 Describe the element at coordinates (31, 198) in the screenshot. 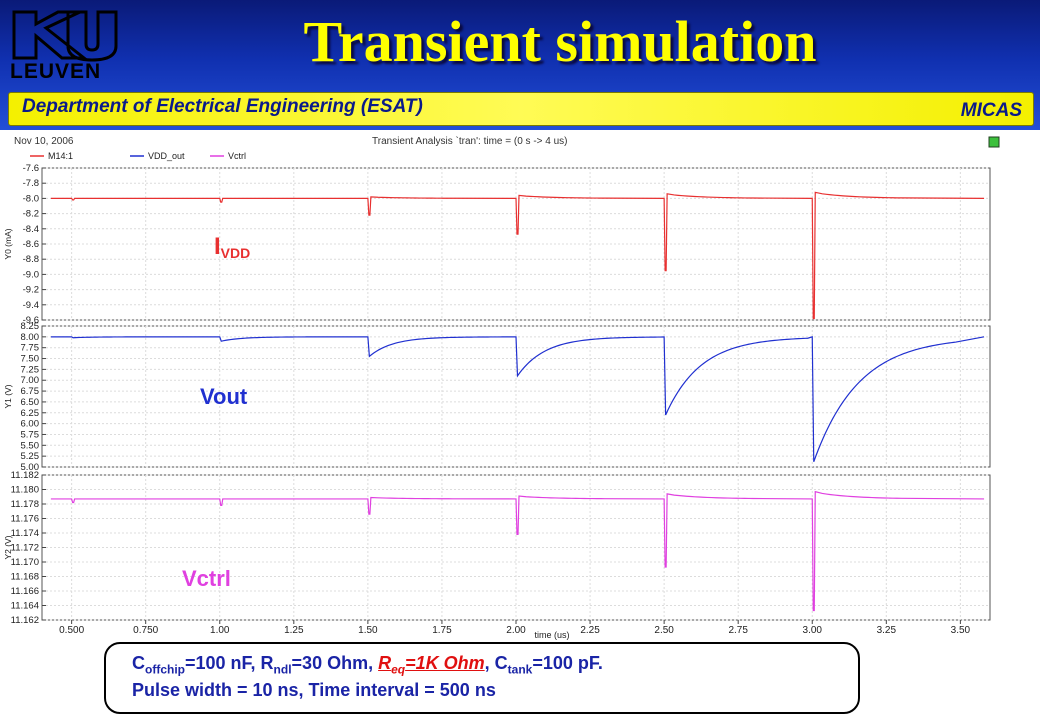

I see `y-tick-label: -8.0` at that location.